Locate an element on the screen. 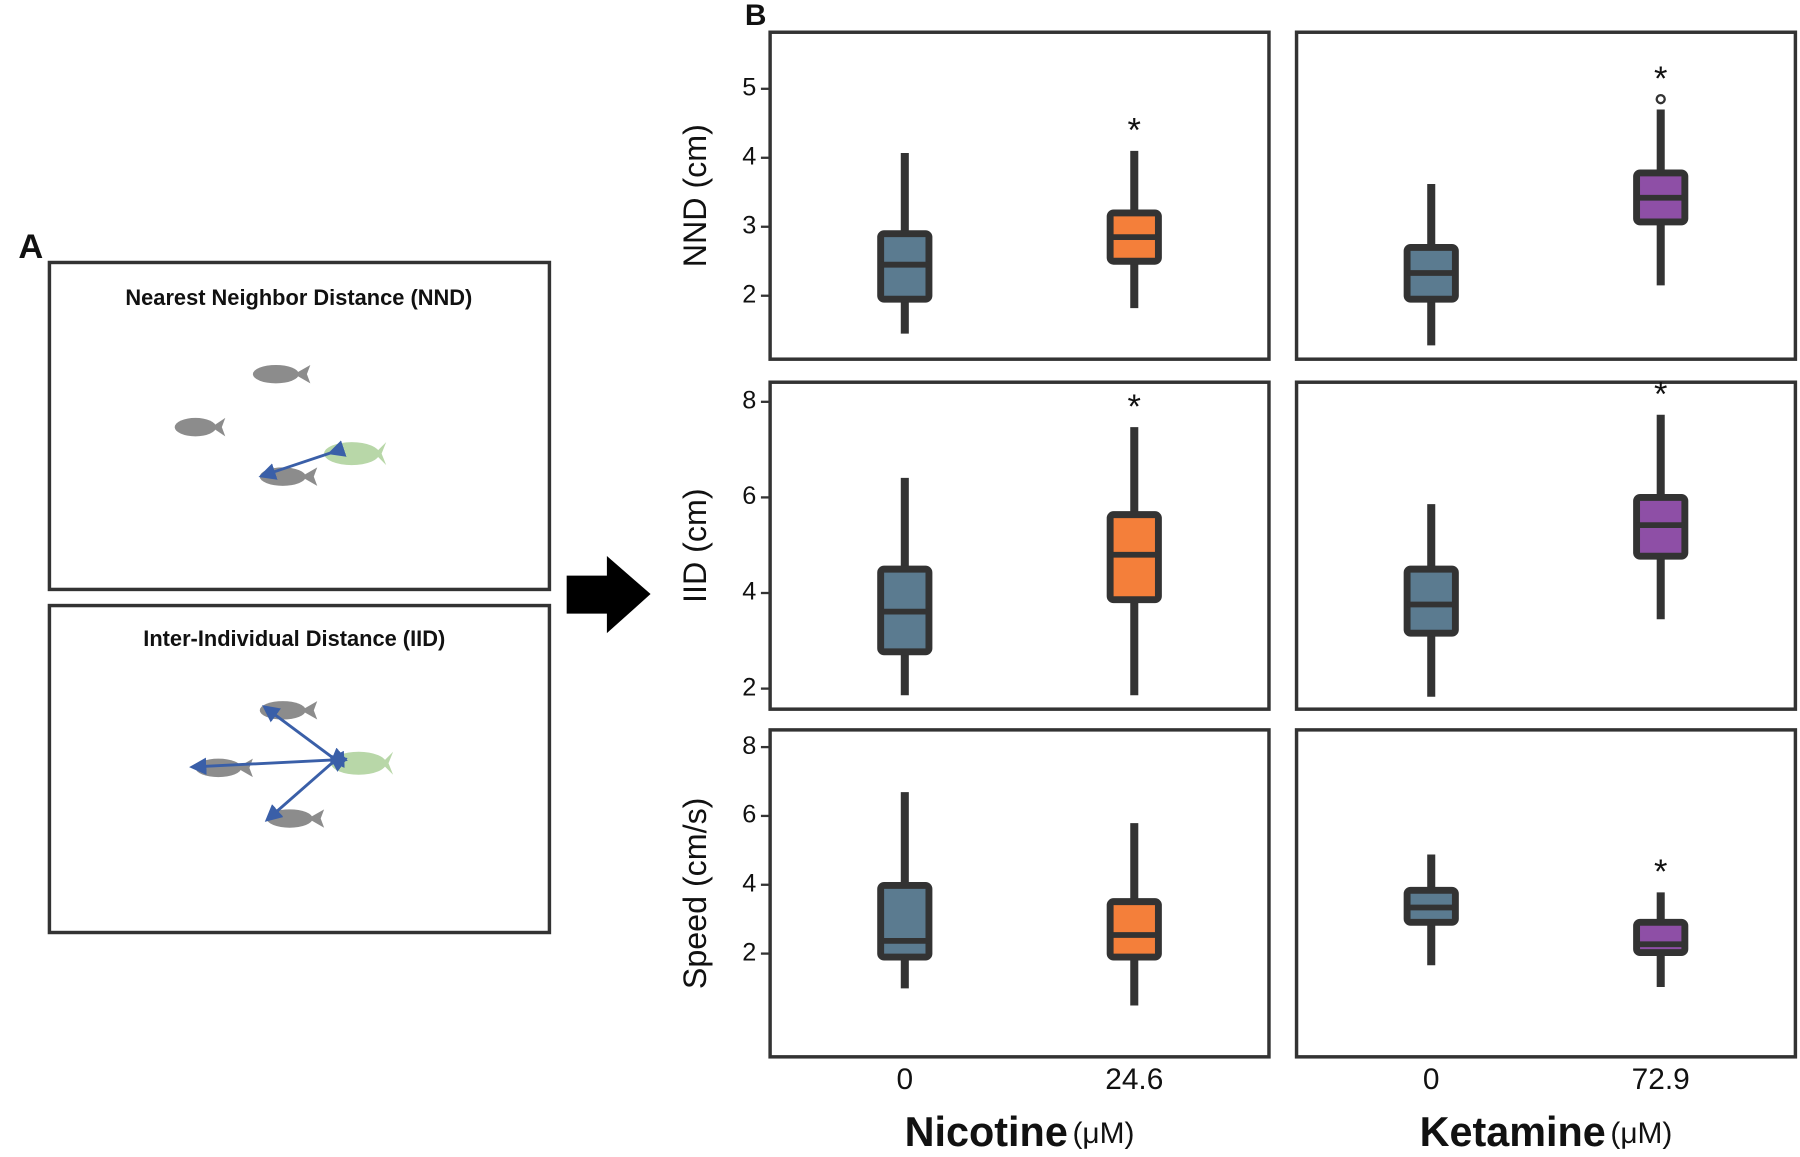 The image size is (1800, 1157). arrow is located at coordinates (608, 595).